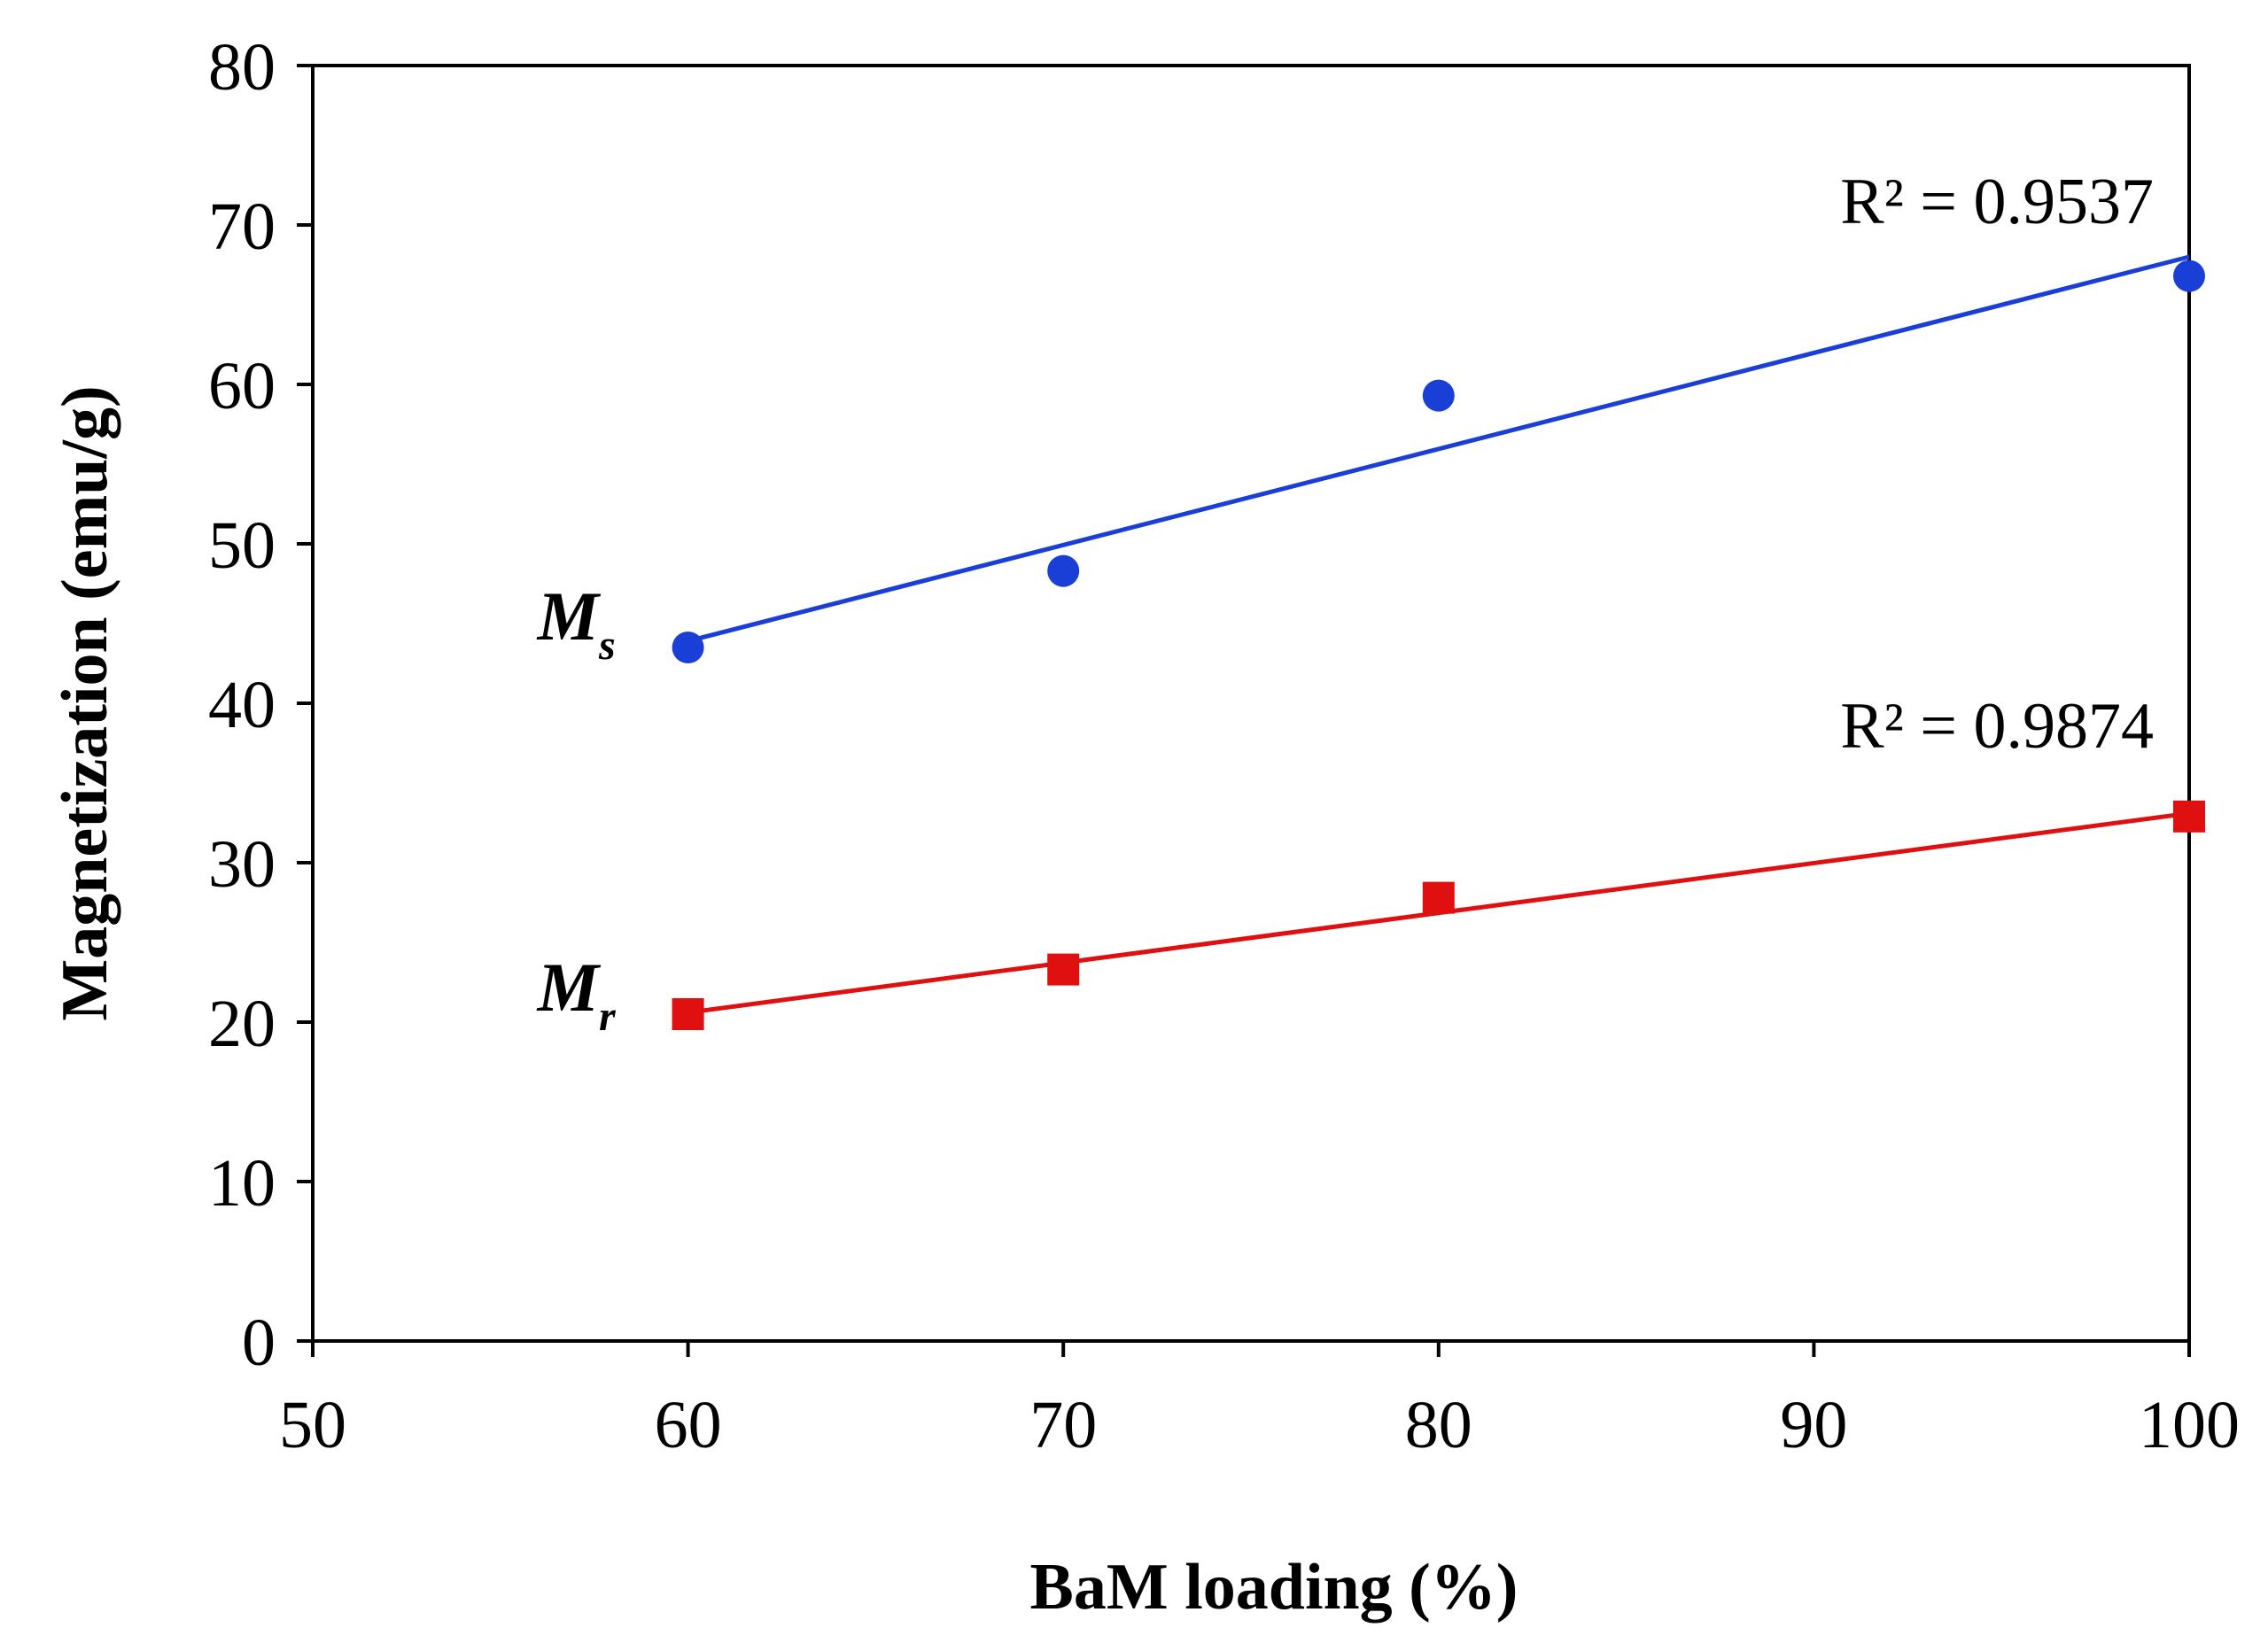  I want to click on y-tick-label: 60, so click(242, 386).